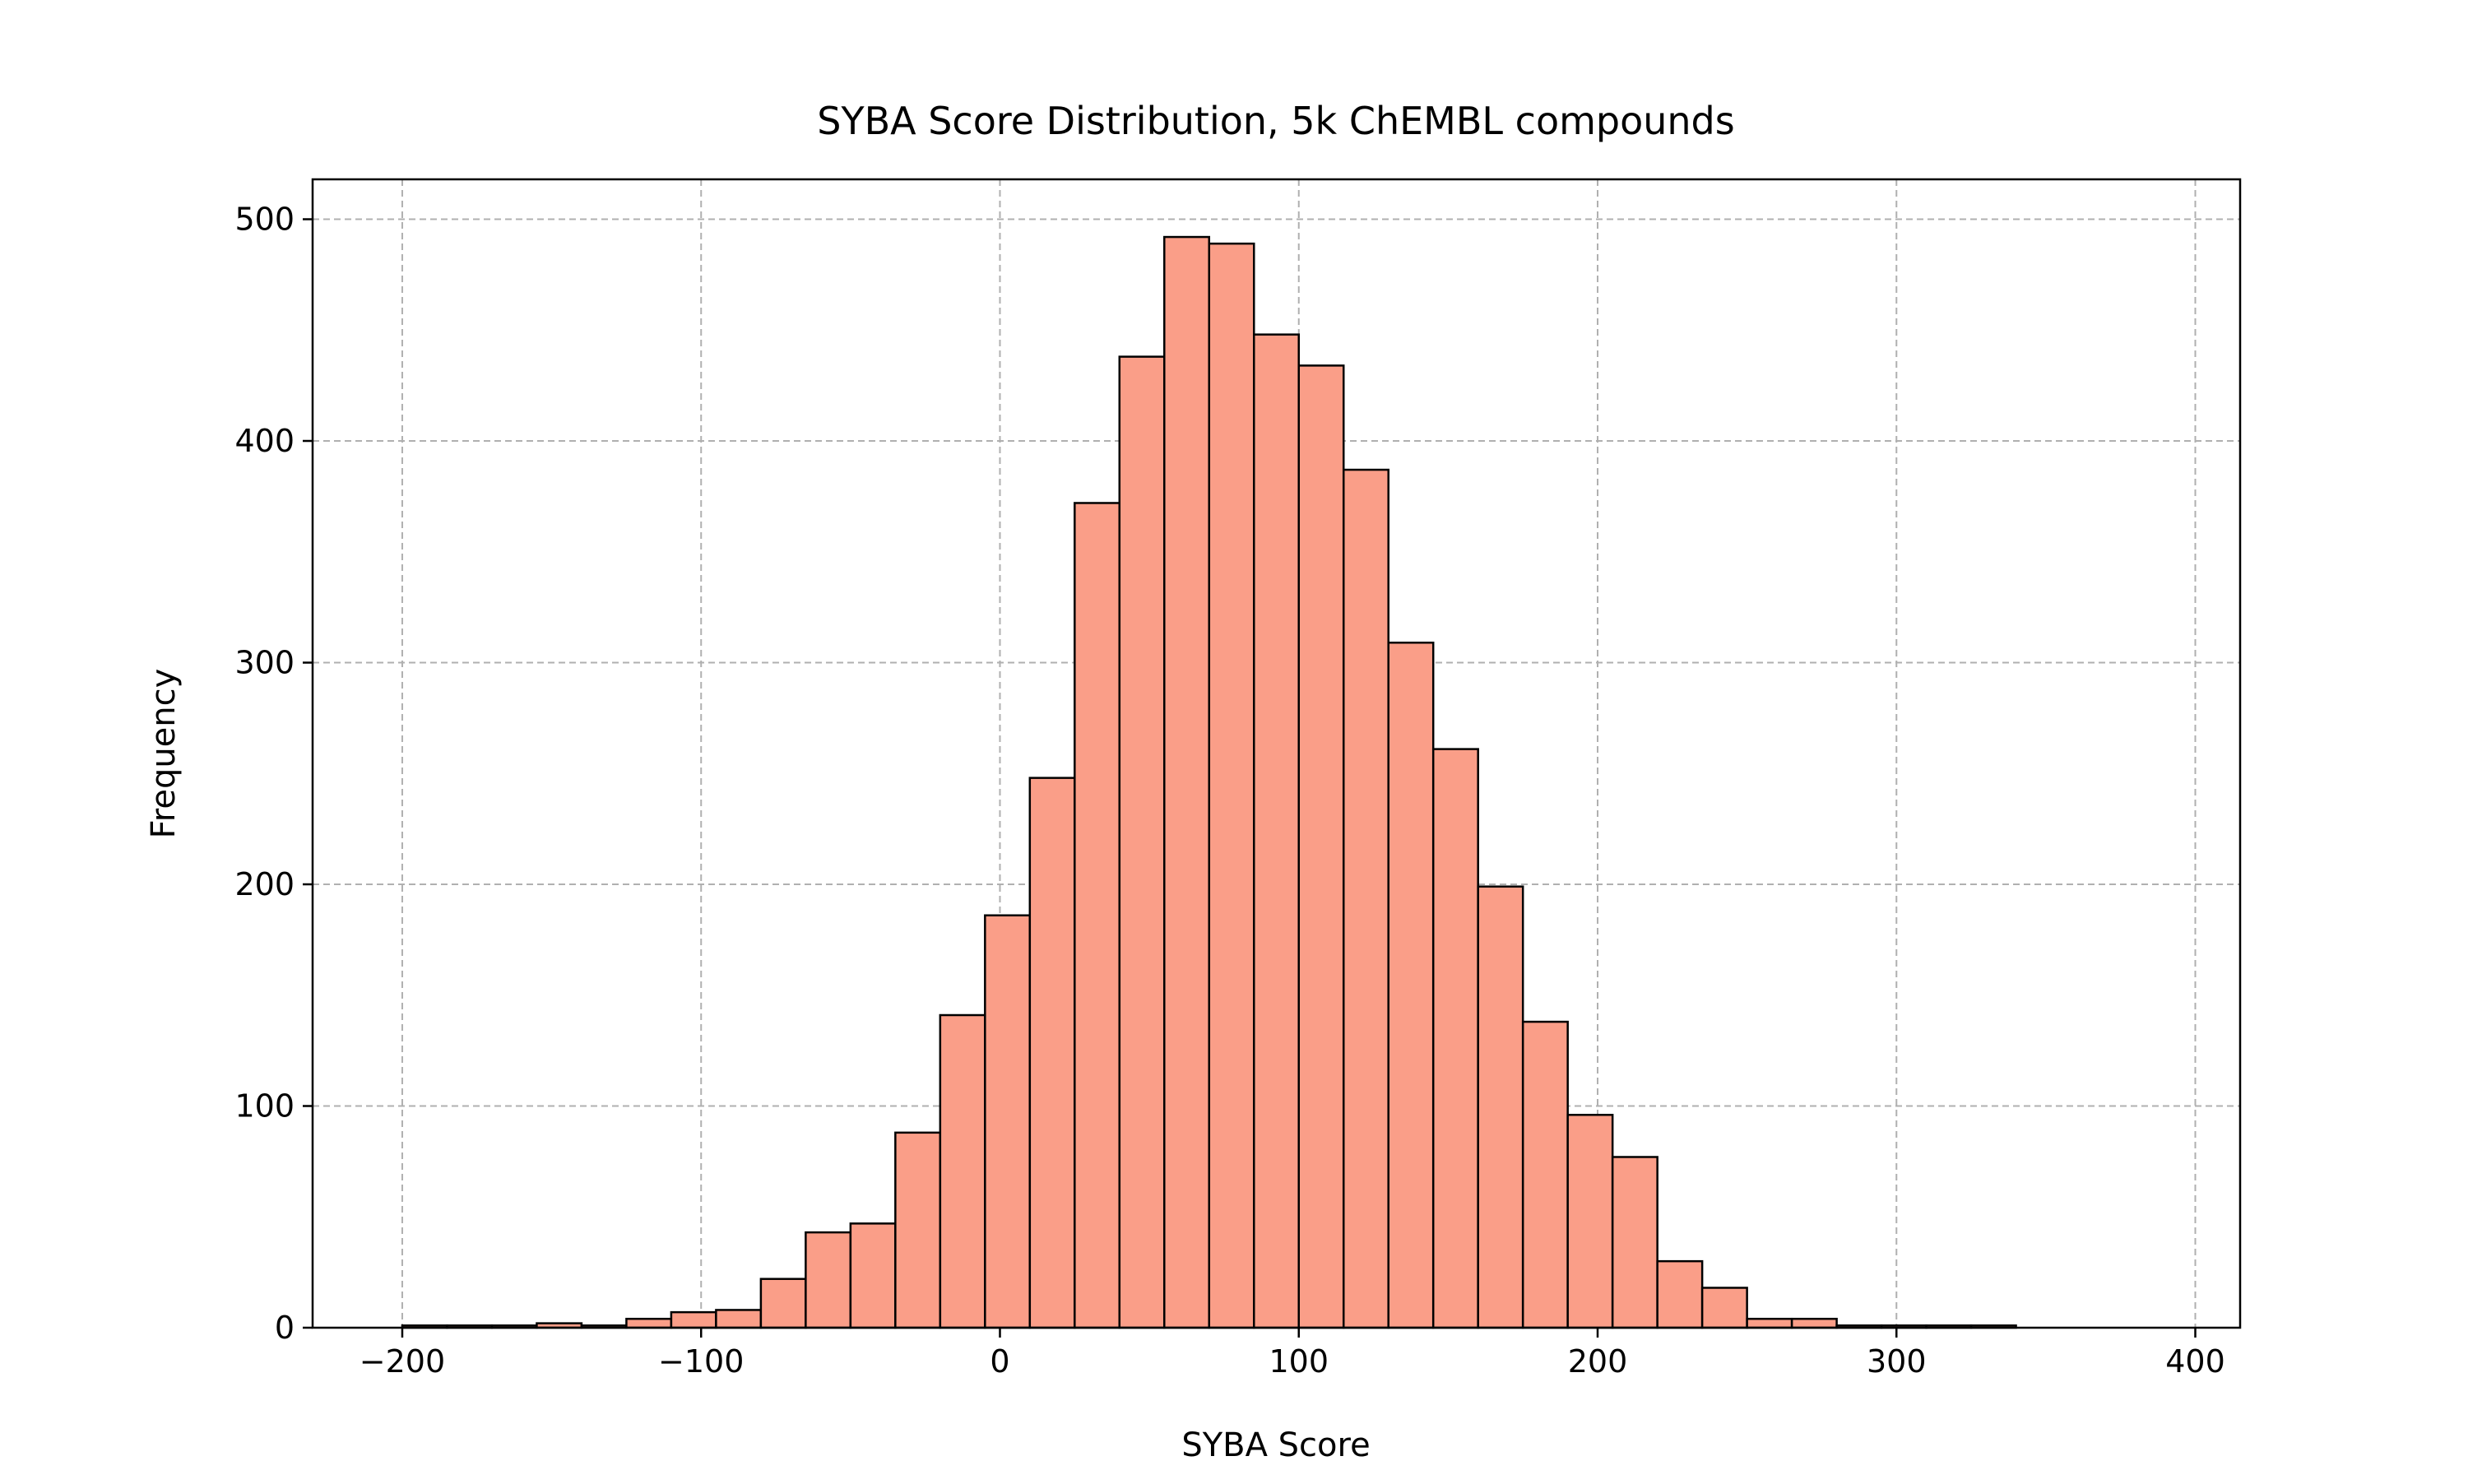 Image resolution: width=2468 pixels, height=1484 pixels. What do you see at coordinates (285, 1328) in the screenshot?
I see `y-tick-label: 0` at bounding box center [285, 1328].